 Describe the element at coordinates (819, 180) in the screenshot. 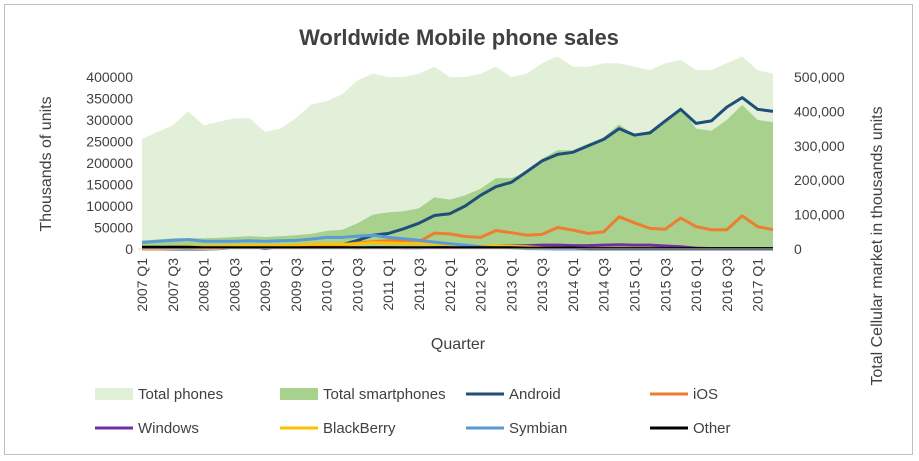

I see `y2-tick-label: 200,000` at that location.